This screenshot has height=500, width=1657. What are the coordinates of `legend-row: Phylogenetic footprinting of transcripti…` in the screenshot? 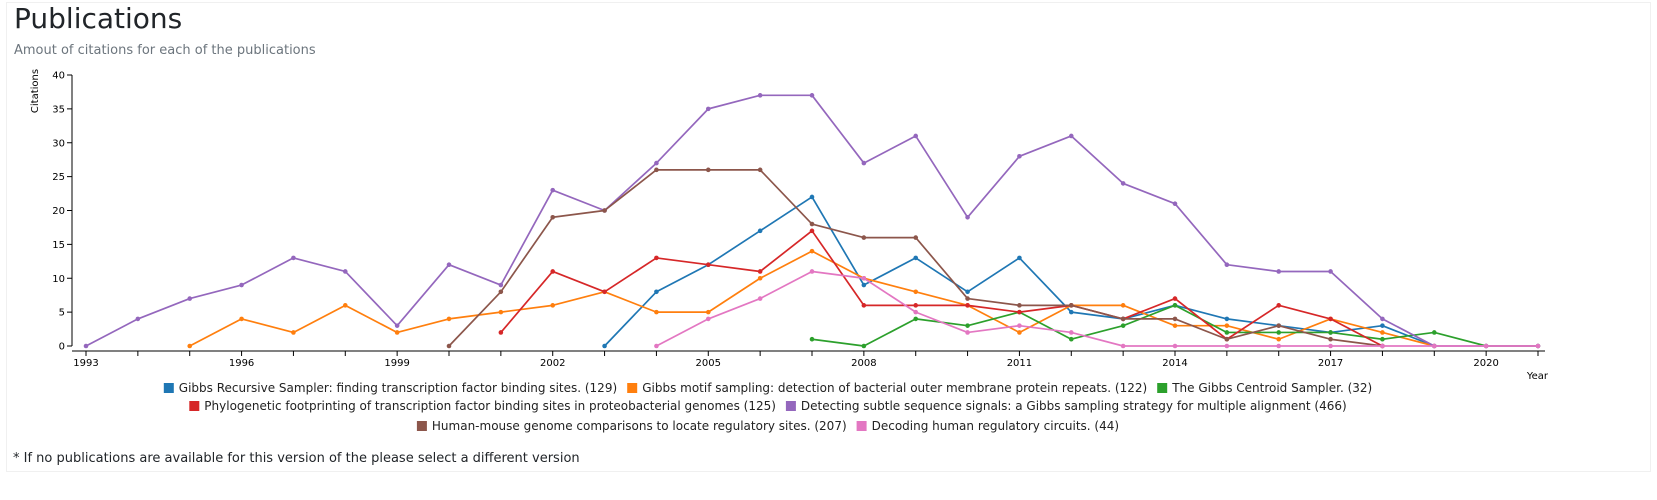 It's located at (768, 406).